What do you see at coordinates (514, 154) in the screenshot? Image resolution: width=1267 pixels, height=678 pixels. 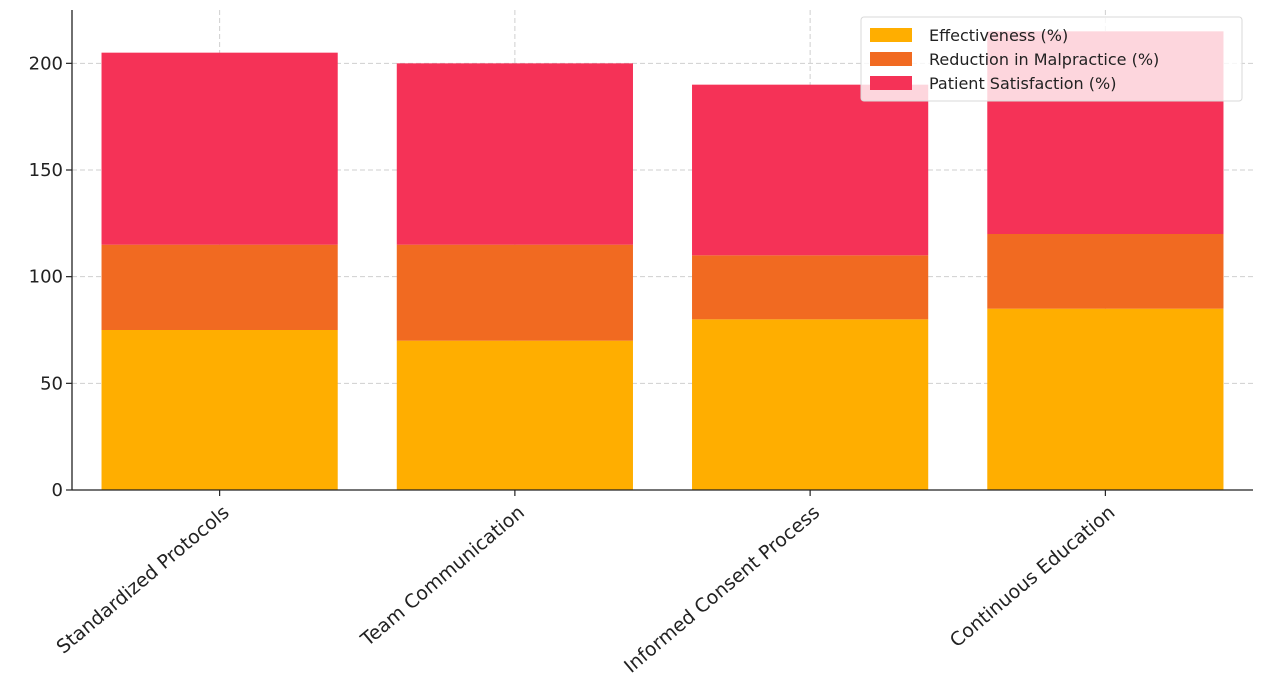 I see `bar-patient-satisfaction-team-communication` at bounding box center [514, 154].